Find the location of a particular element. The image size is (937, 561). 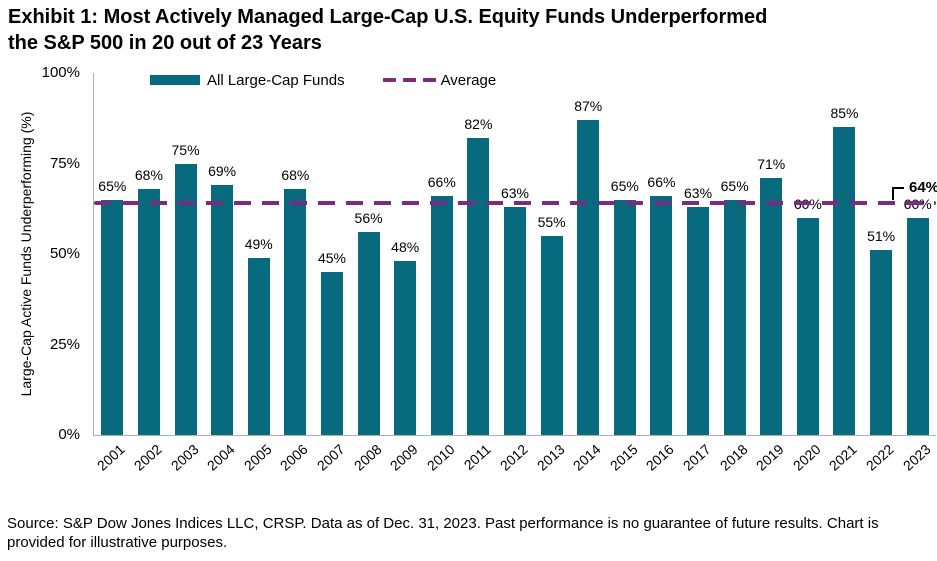

y-tick-label: 50% is located at coordinates (64, 253).